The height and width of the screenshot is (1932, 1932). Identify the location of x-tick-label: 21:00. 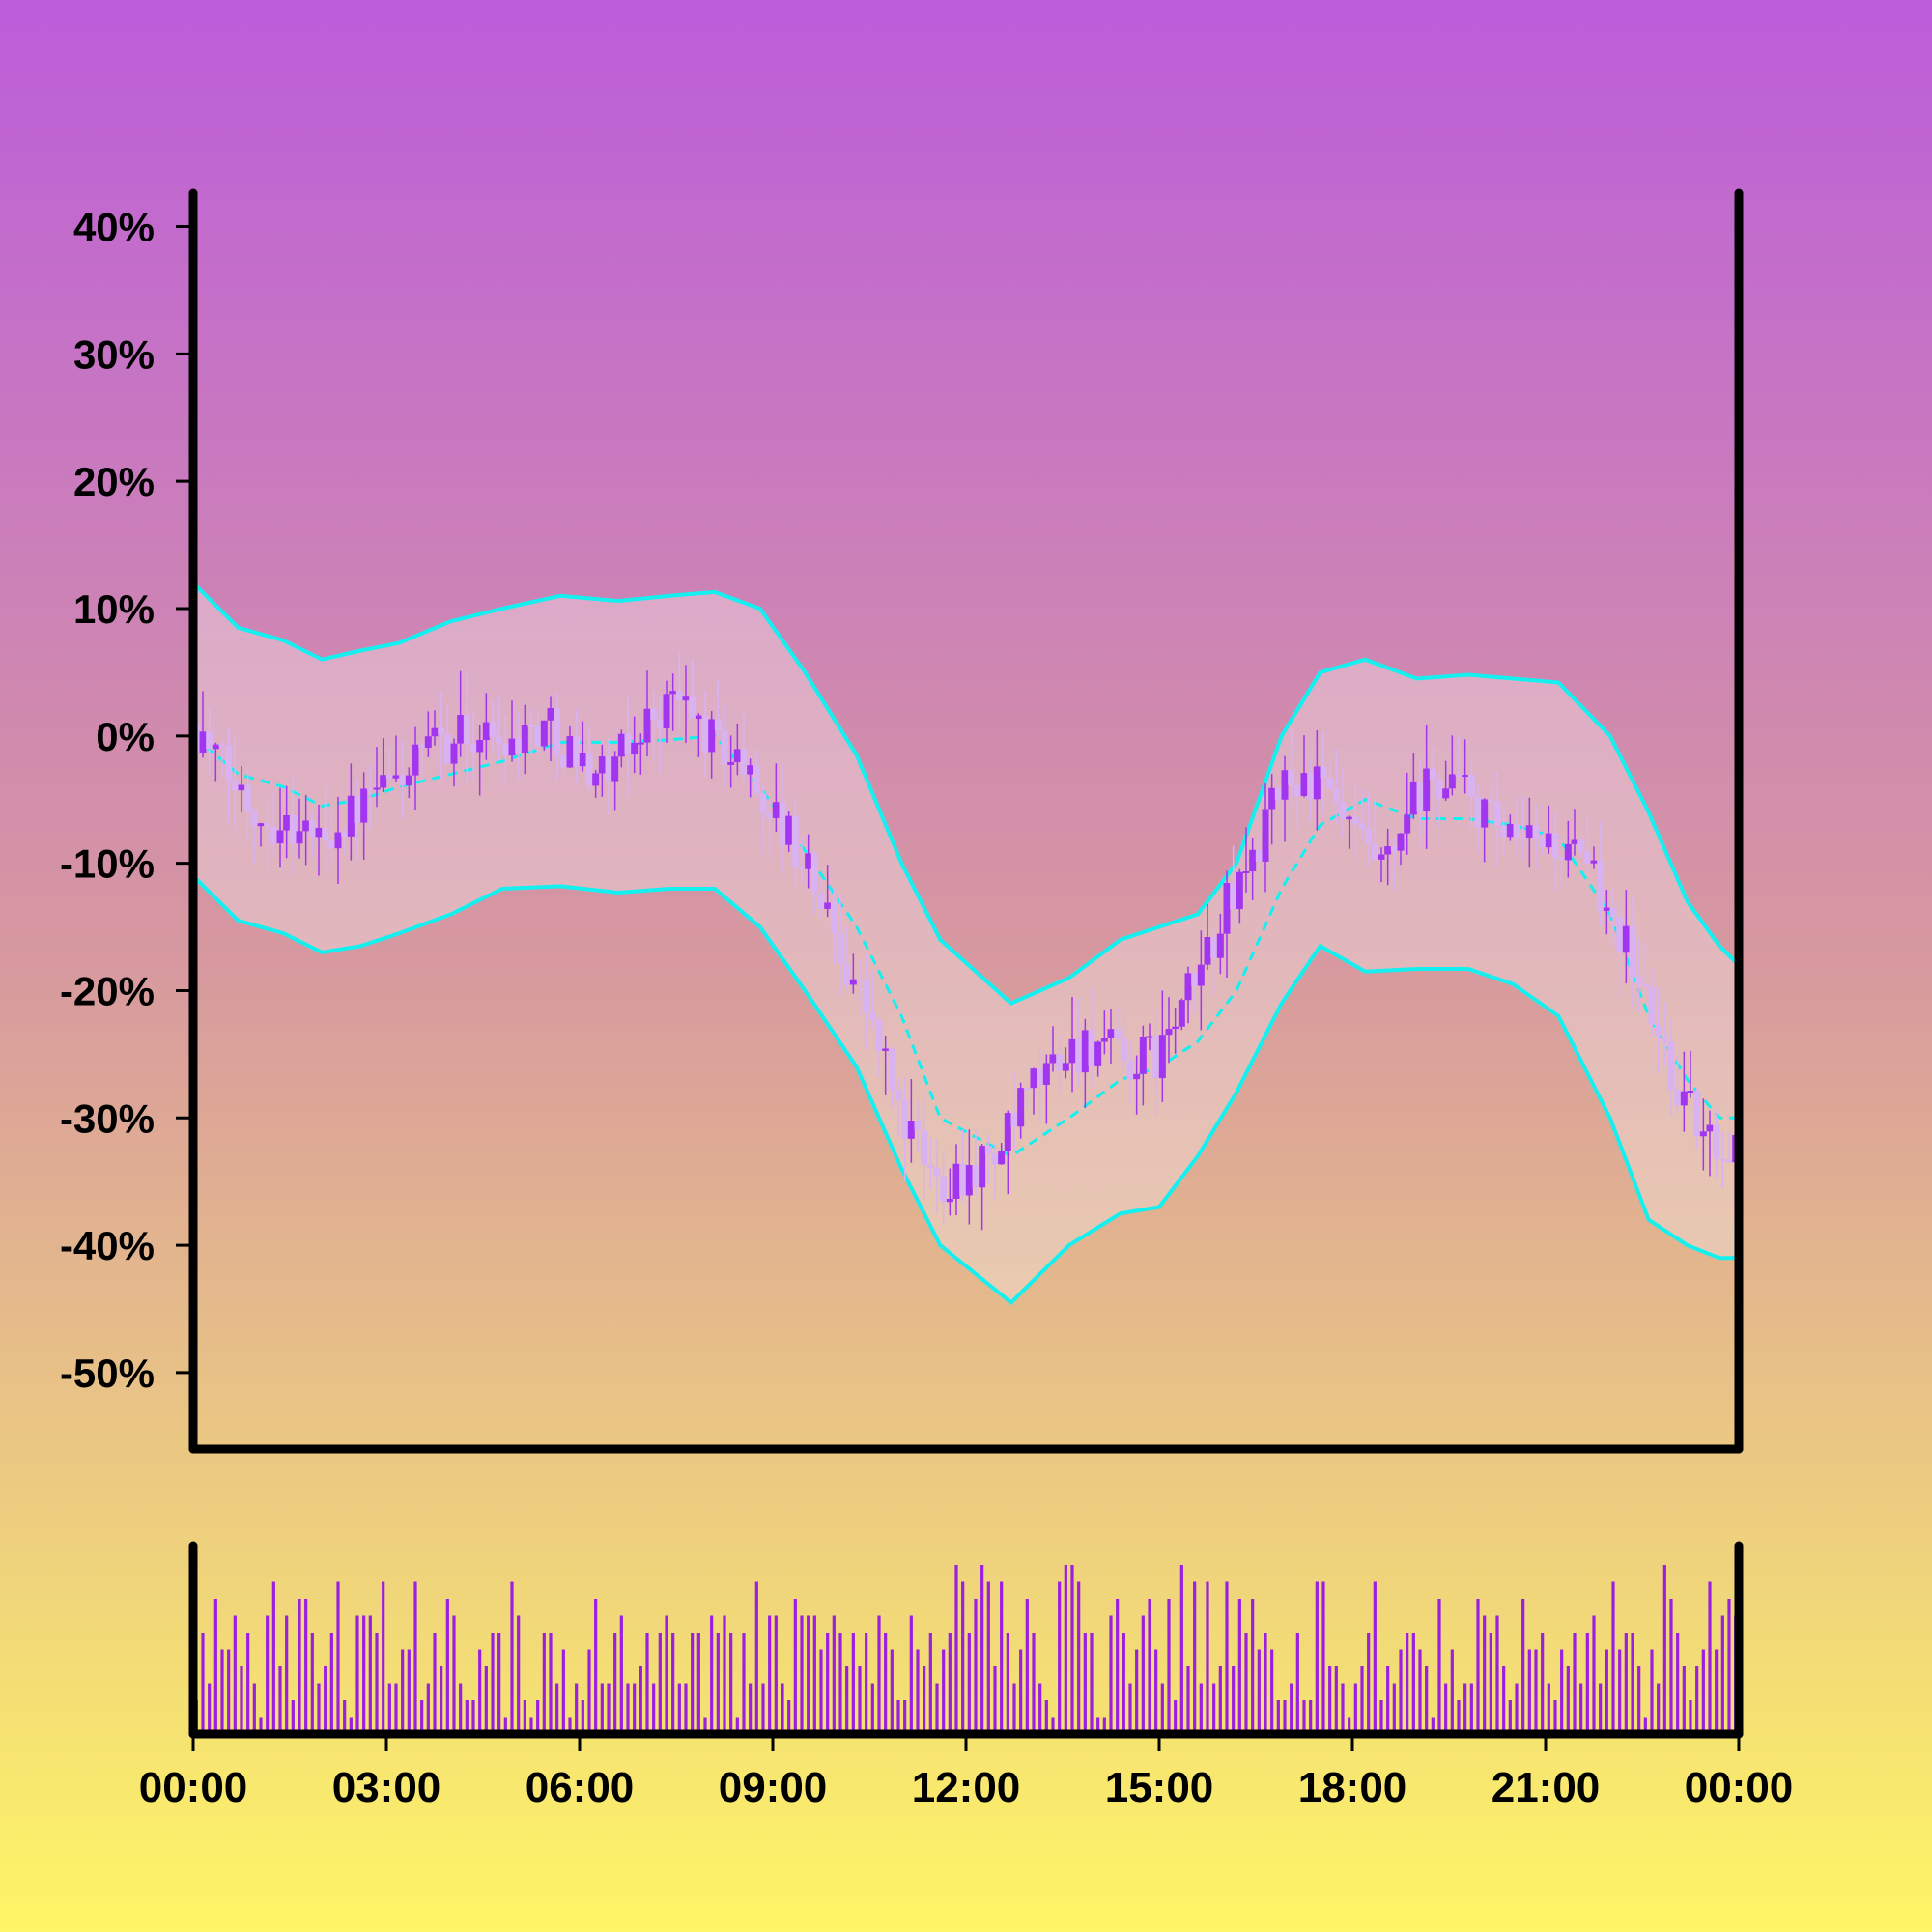
(1546, 1787).